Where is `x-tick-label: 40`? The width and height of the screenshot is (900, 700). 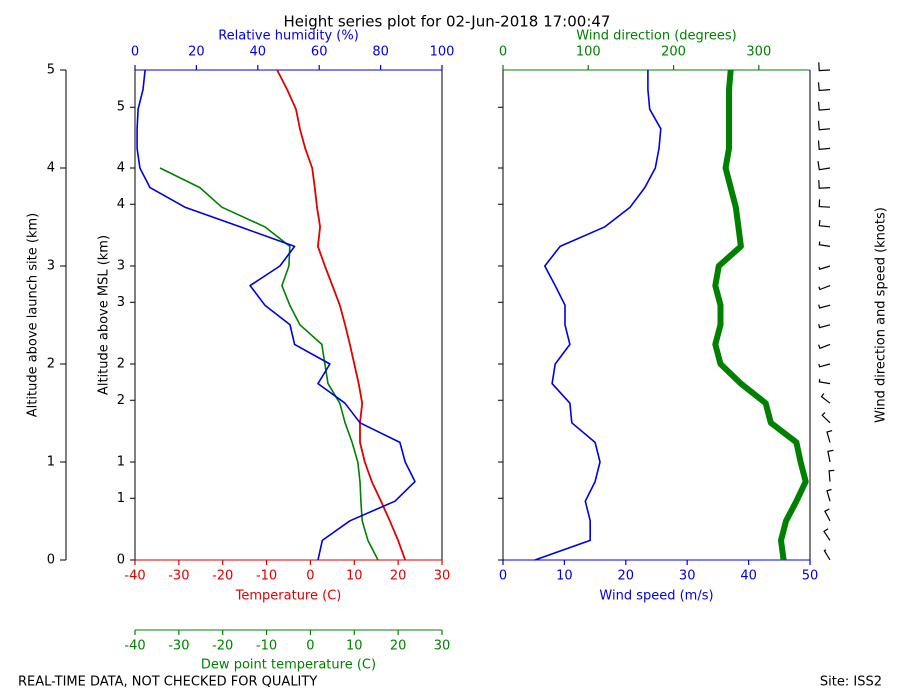
x-tick-label: 40 is located at coordinates (748, 576).